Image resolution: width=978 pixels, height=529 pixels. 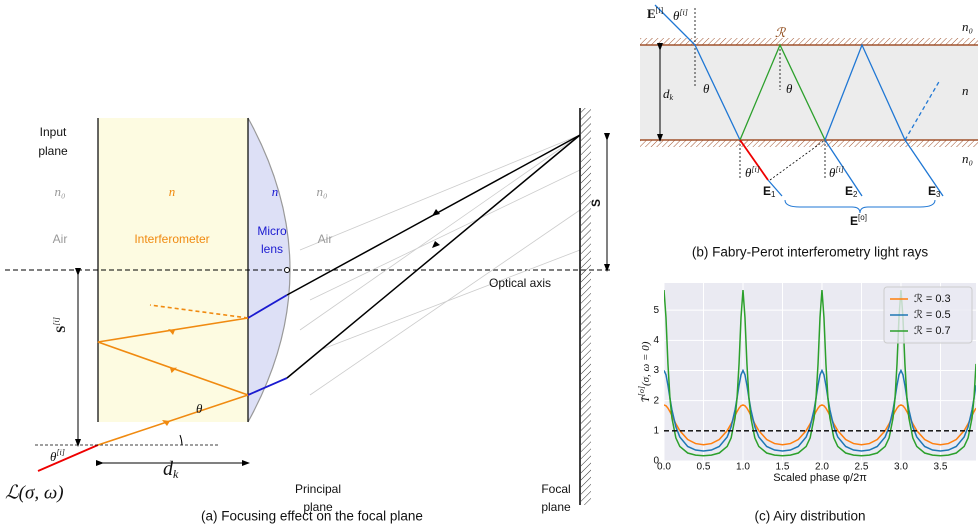 What do you see at coordinates (773, 194) in the screenshot?
I see `label-sub: 1` at bounding box center [773, 194].